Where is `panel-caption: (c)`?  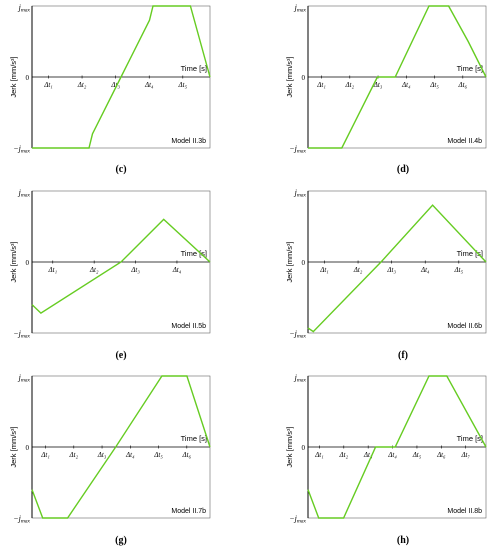
panel-caption: (c) is located at coordinates (120, 169).